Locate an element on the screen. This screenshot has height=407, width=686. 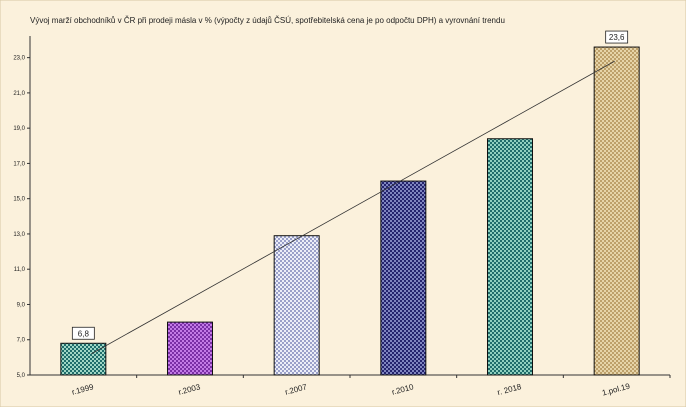
y-tick-label: 7,0 is located at coordinates (21, 341).